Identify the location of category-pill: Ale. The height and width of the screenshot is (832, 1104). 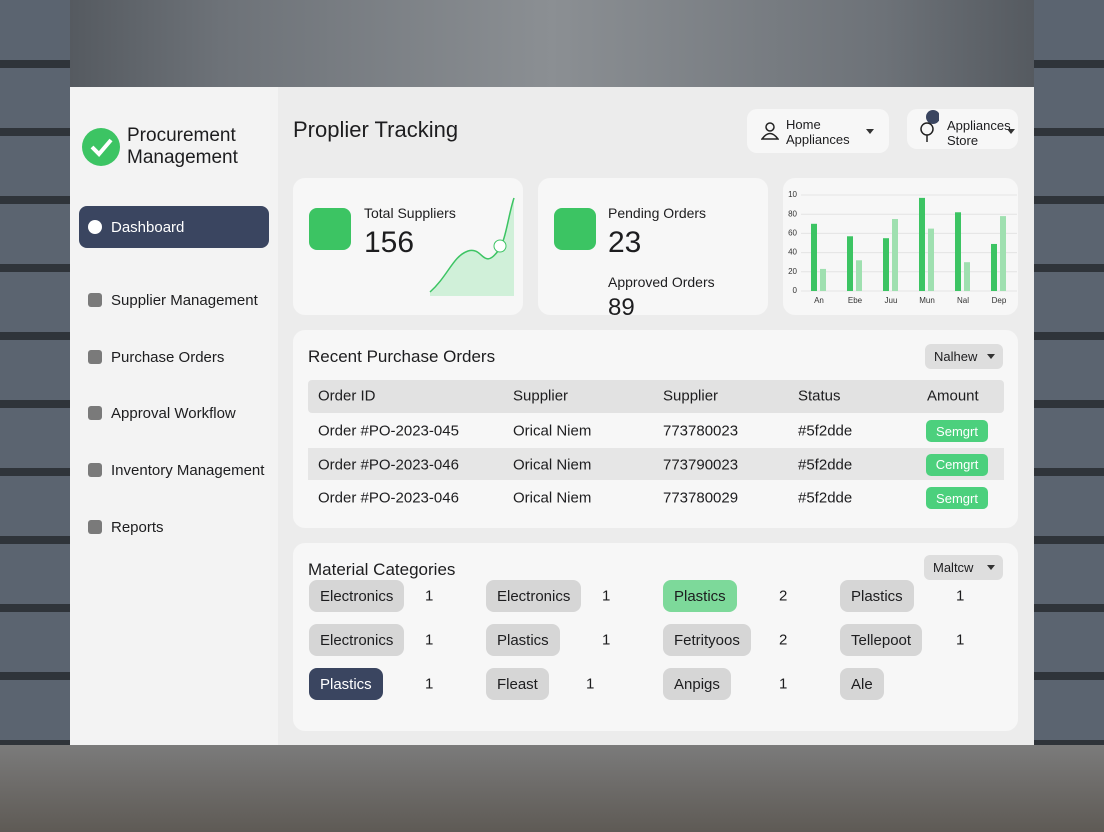
(862, 684).